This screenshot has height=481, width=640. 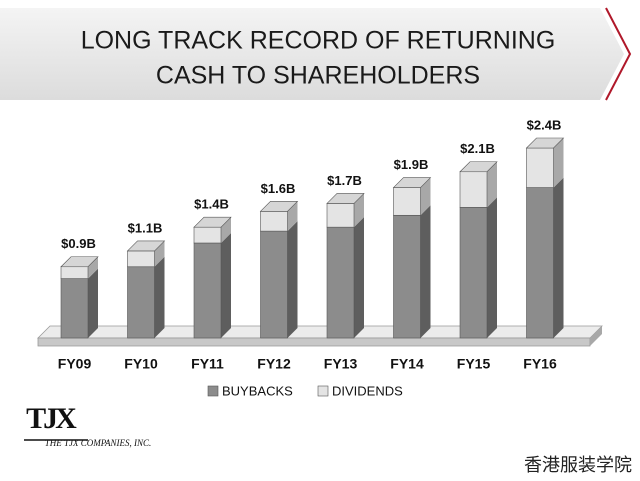 I want to click on total-label: $2.1B, so click(x=477, y=148).